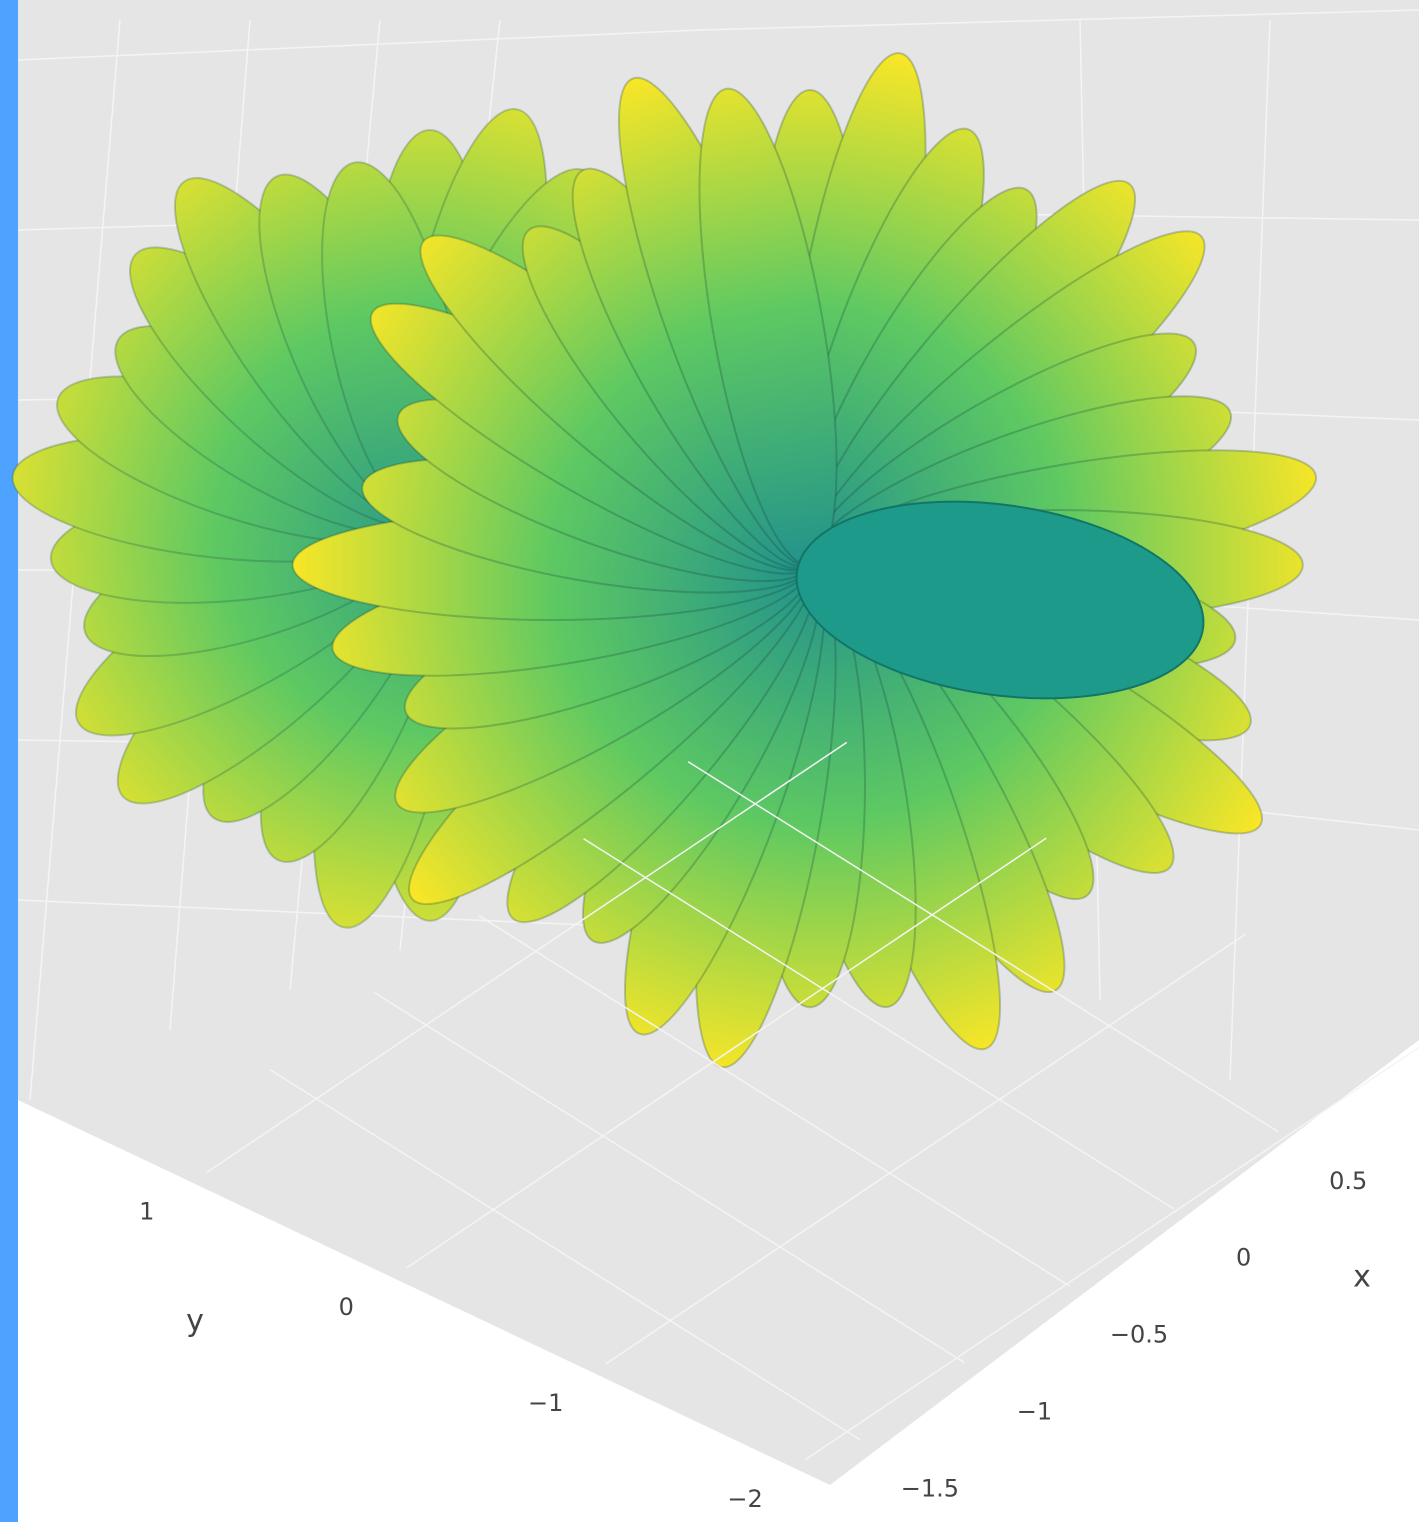 Image resolution: width=1419 pixels, height=1522 pixels. I want to click on side-strip, so click(9, 761).